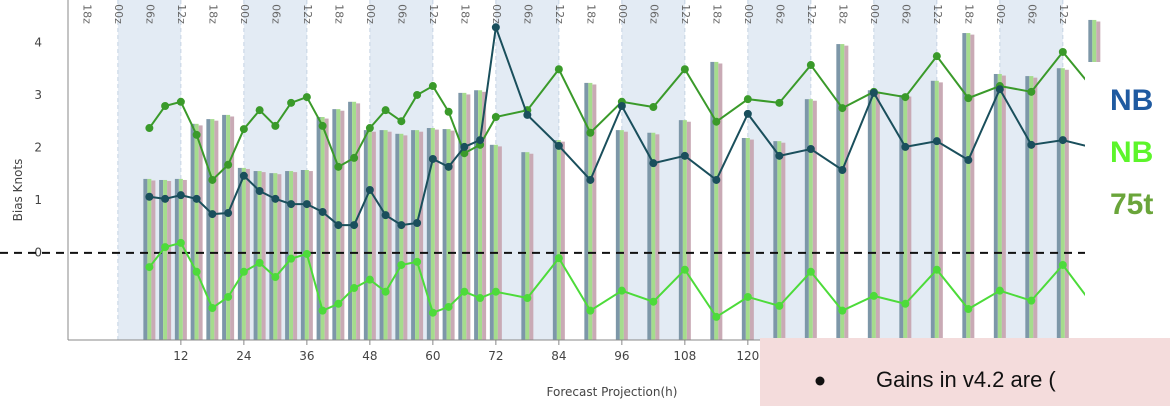 Image resolution: width=1170 pixels, height=406 pixels. I want to click on x-tick-label: 72, so click(495, 356).